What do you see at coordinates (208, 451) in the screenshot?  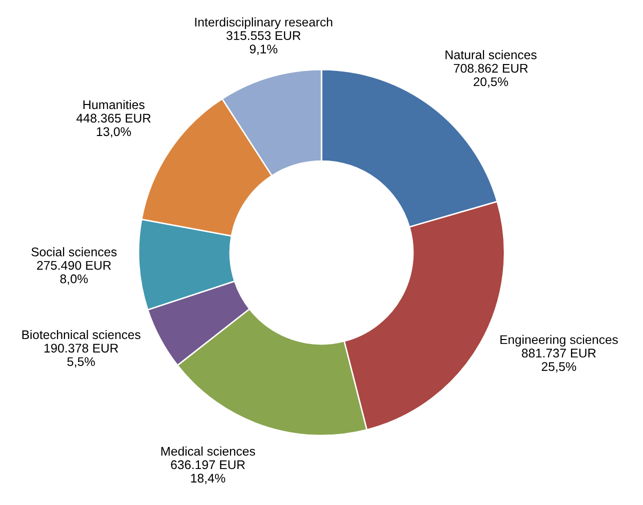 I see `slice-label: Medical sciences` at bounding box center [208, 451].